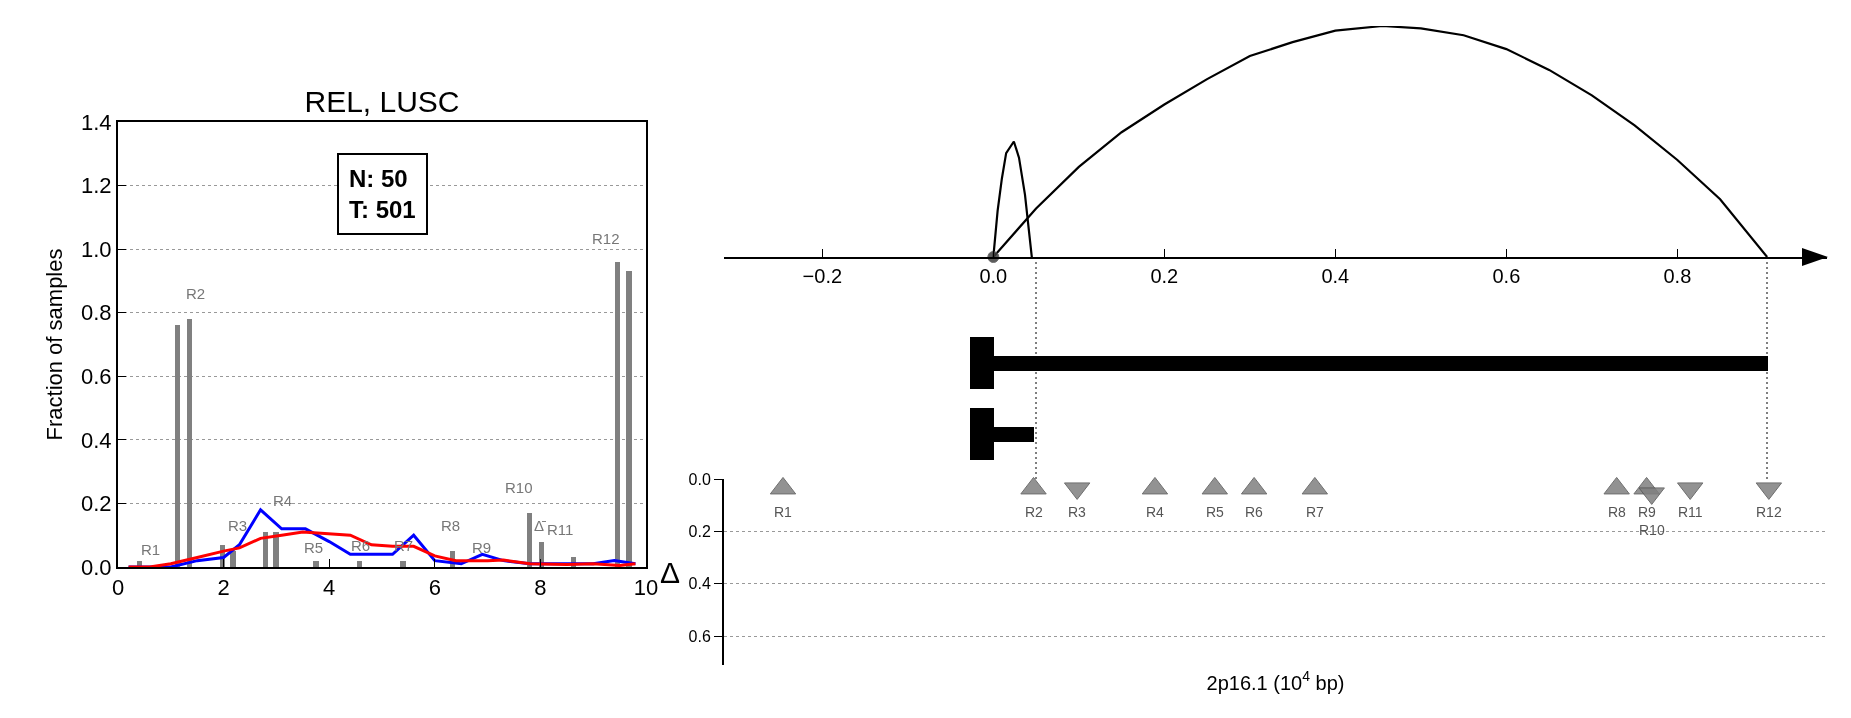 This screenshot has width=1851, height=718. I want to click on x-tick-label: −0.2, so click(822, 276).